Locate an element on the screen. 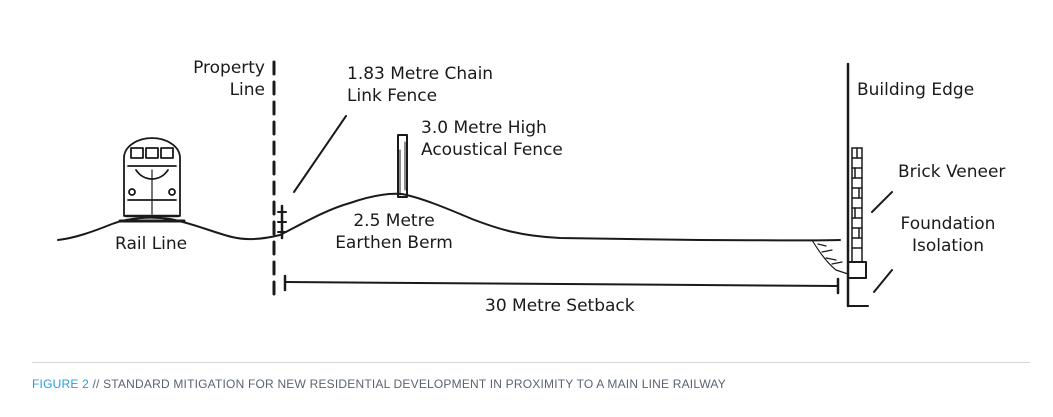  foundation-isolation-label: Foundation Isolation is located at coordinates (948, 235).